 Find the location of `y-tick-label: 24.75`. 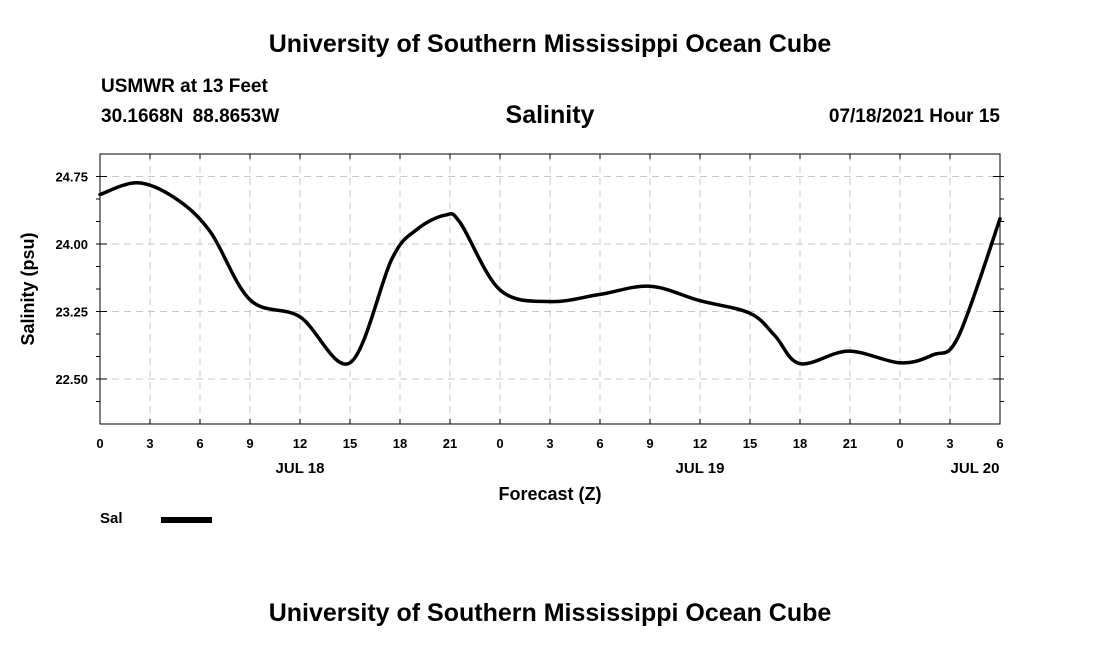

y-tick-label: 24.75 is located at coordinates (71, 177).